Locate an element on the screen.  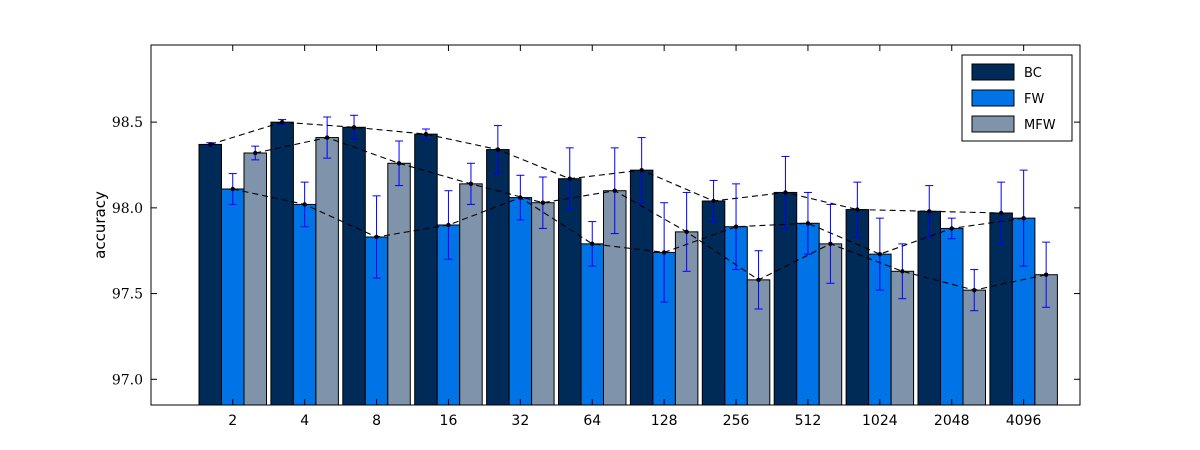
x-tick-label-128: 128 is located at coordinates (664, 421).